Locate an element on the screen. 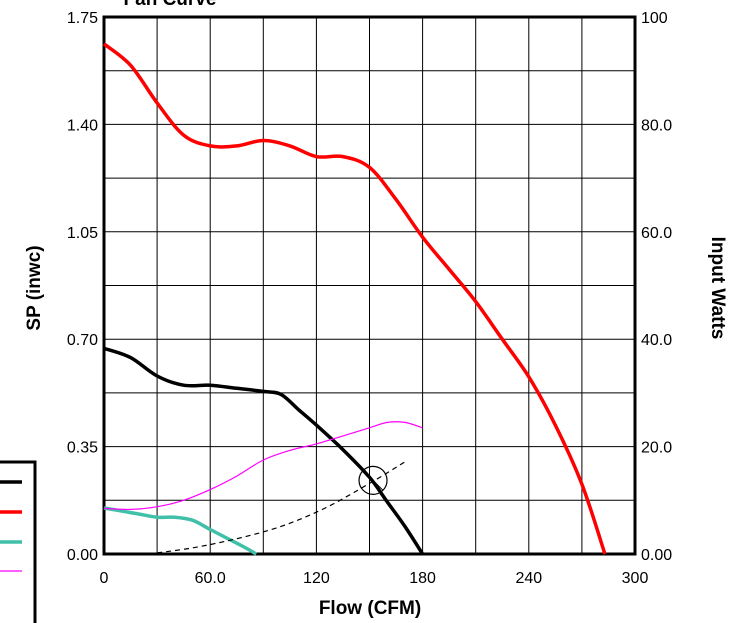  y2-tick-labels: 0.00 20.0 40.0 60.0 80.0 100 is located at coordinates (656, 287).